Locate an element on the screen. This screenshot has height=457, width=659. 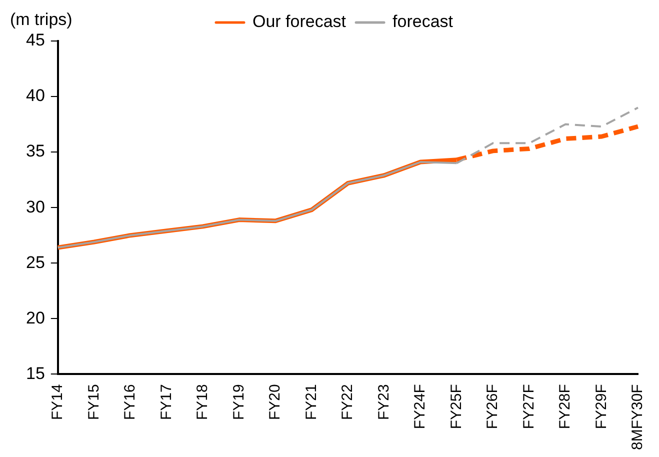
x-tick-label: FY20 is located at coordinates (275, 402).